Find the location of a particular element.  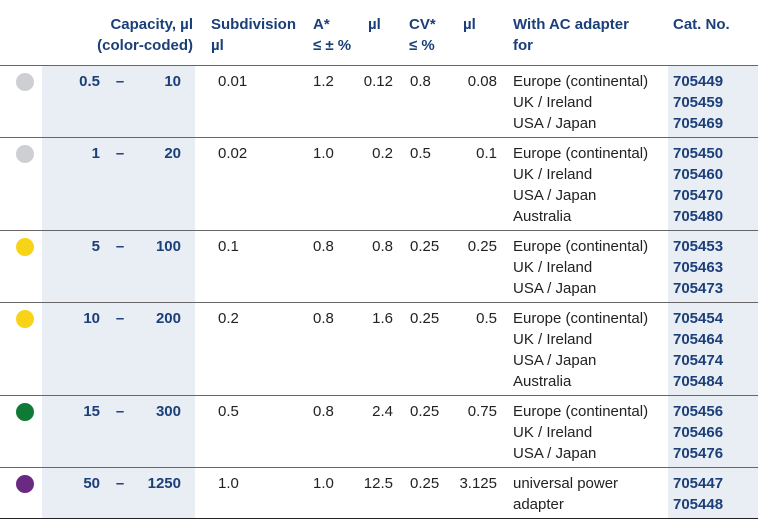

cat-no: 705459 is located at coordinates (698, 102).